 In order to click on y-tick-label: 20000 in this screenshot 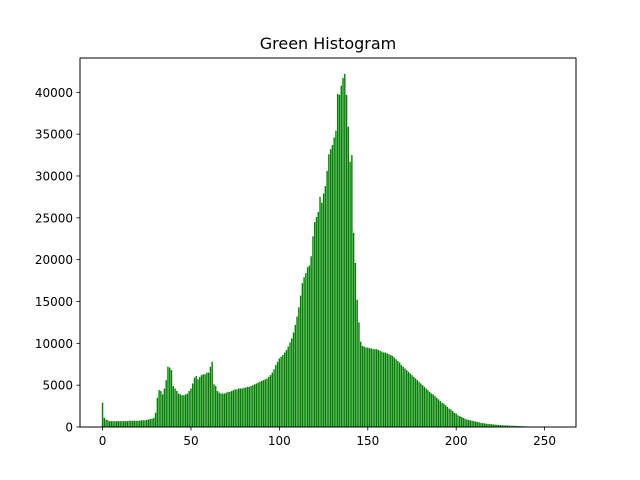, I will do `click(54, 260)`.